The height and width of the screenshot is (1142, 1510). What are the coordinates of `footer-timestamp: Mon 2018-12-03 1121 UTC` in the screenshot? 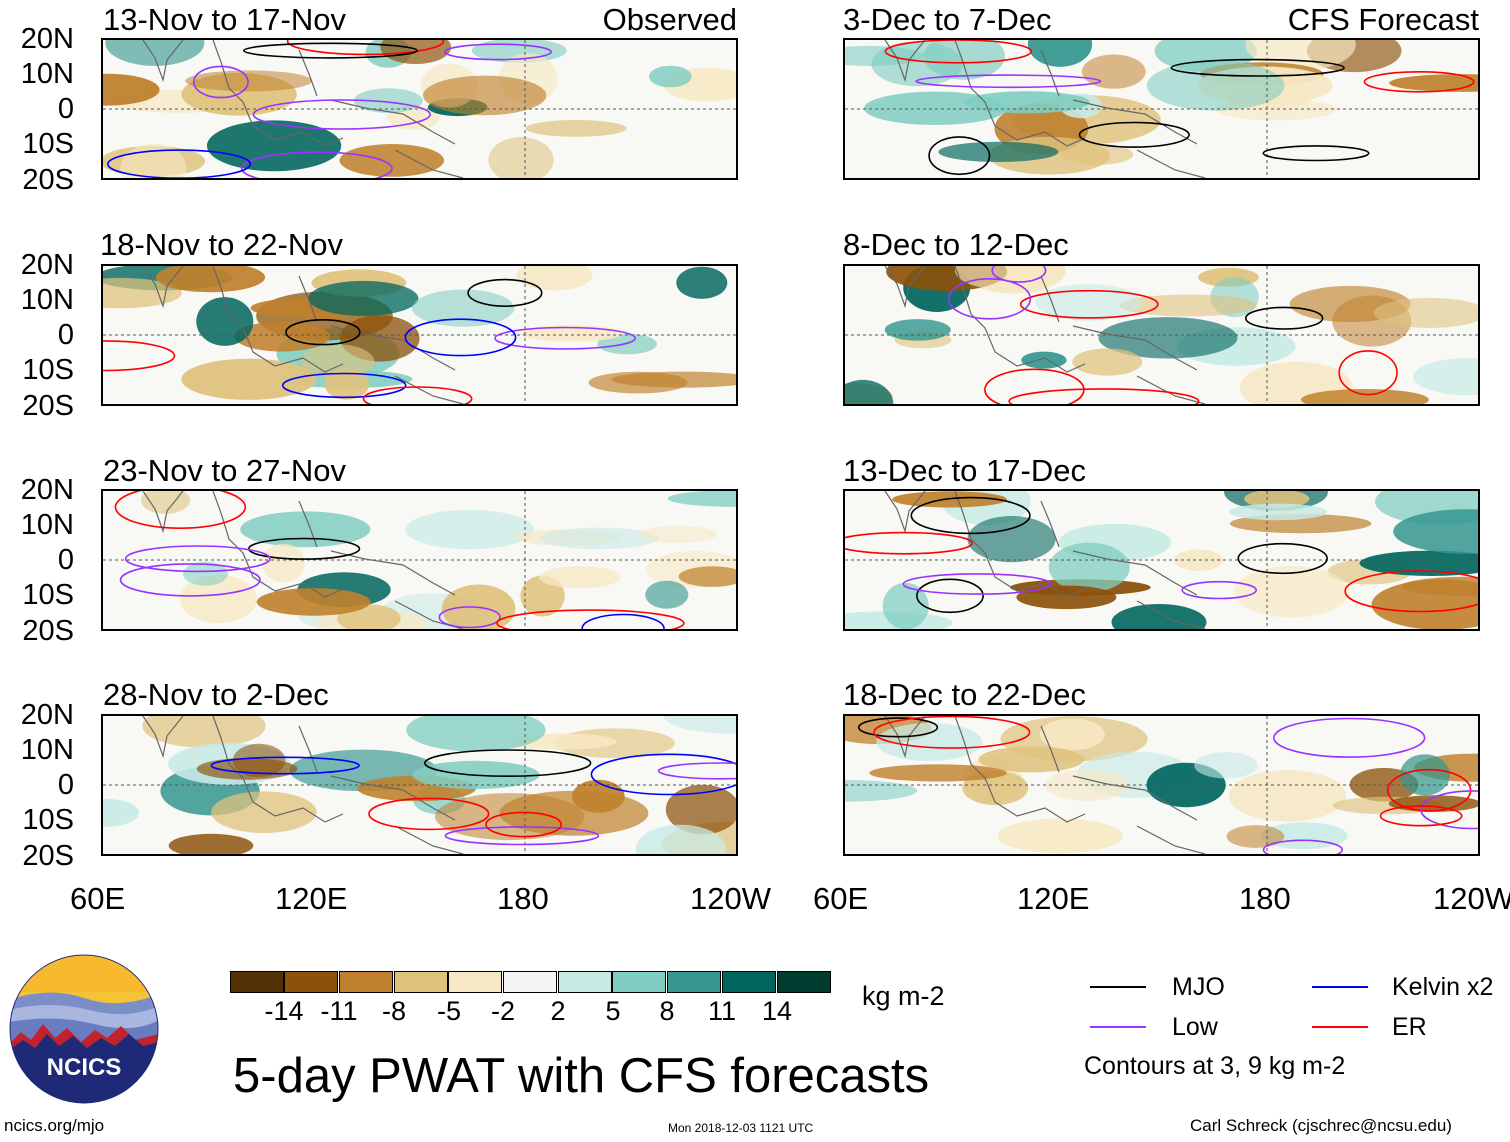 It's located at (741, 1128).